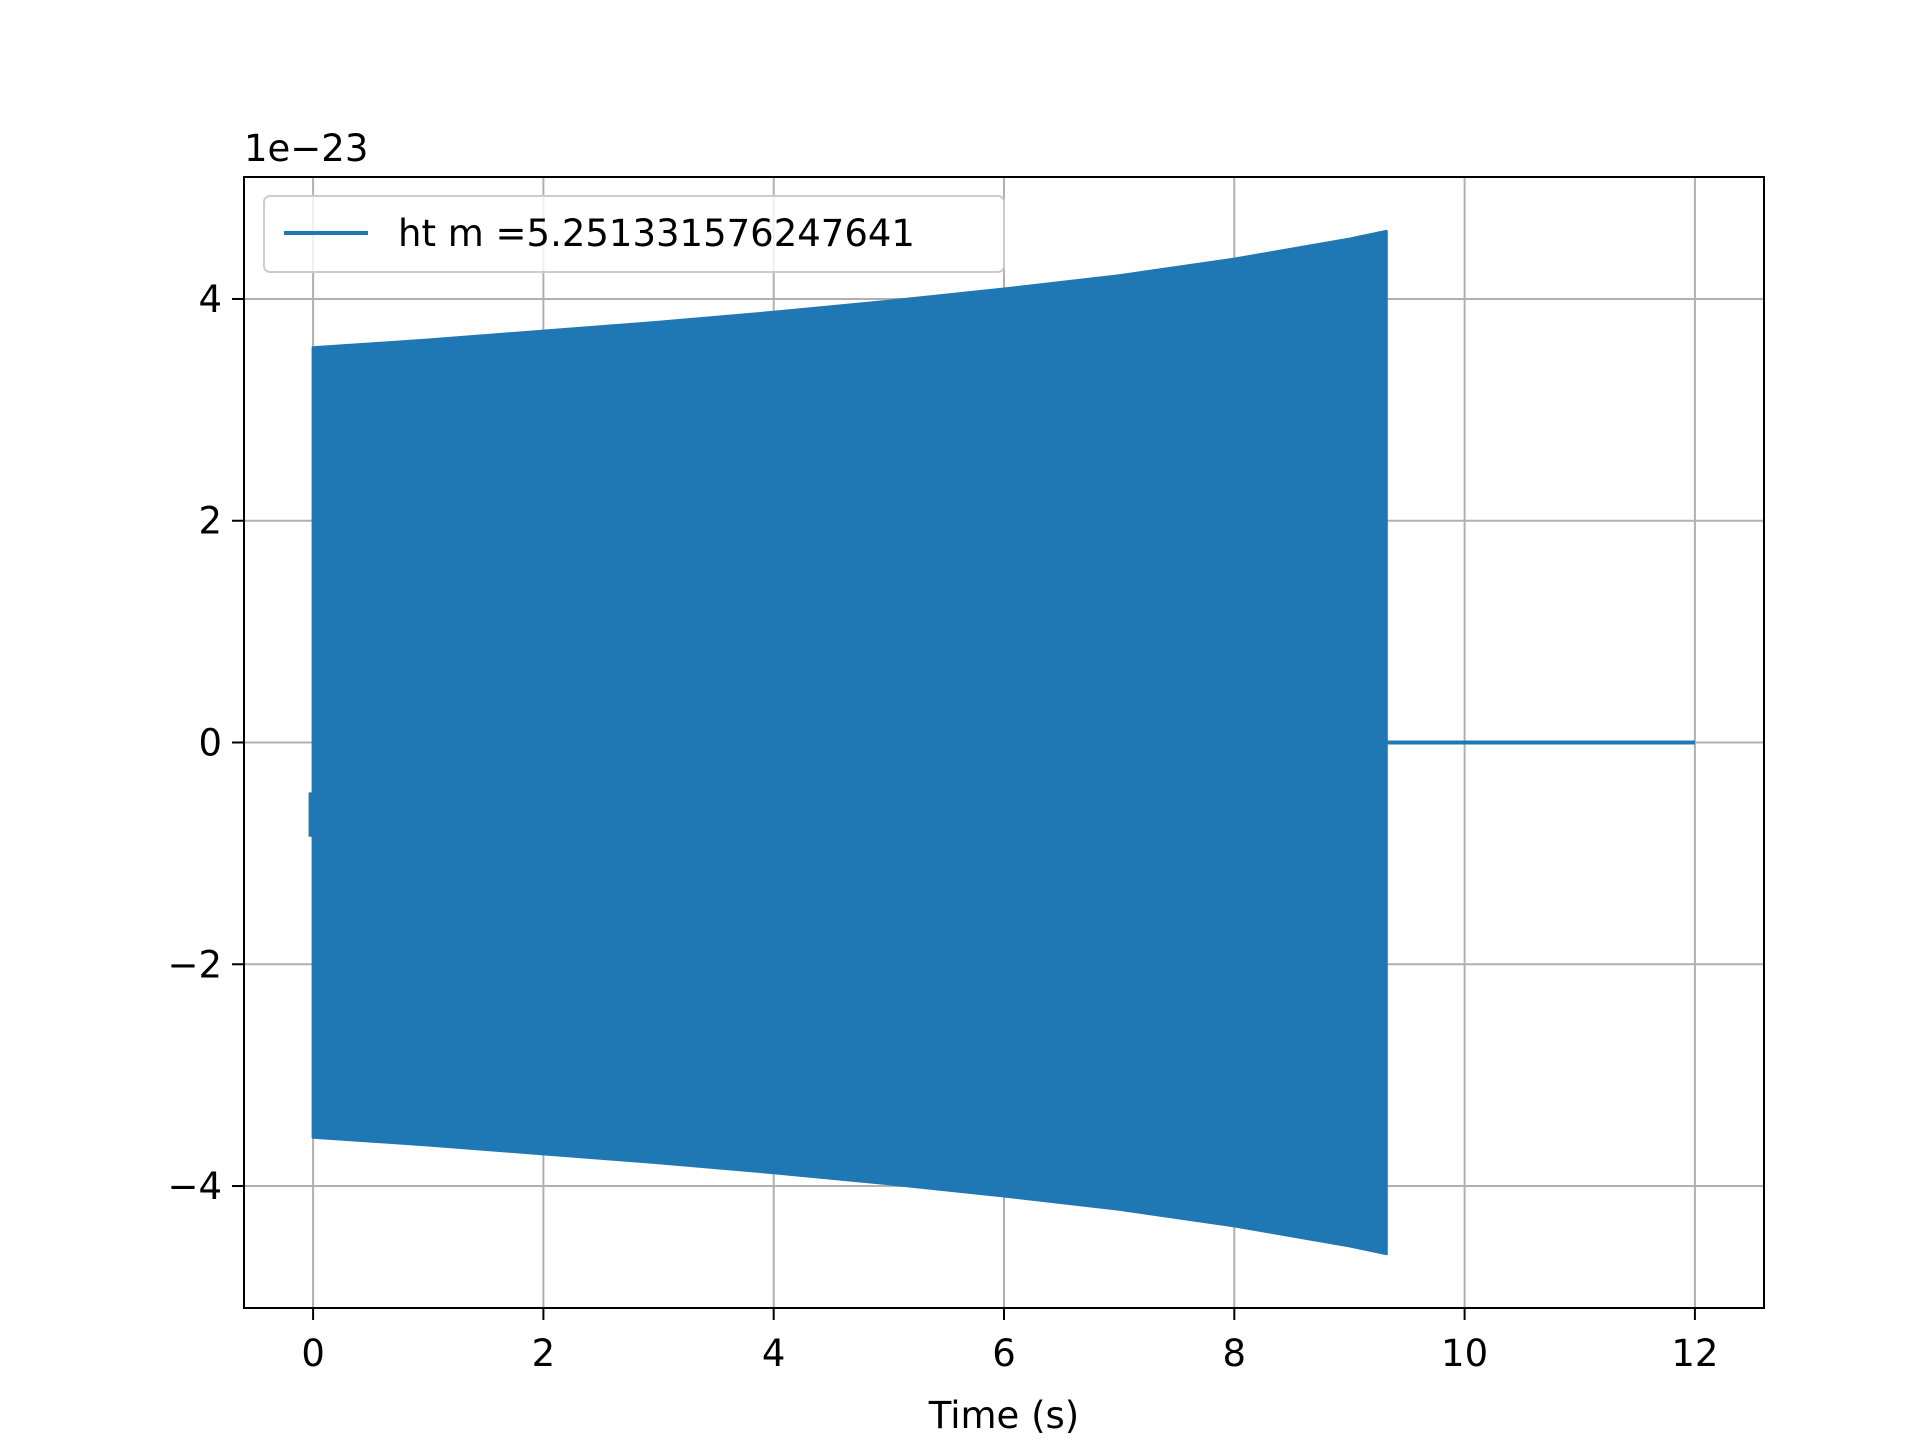 The height and width of the screenshot is (1440, 1920). I want to click on y-offset-label: 1e−23, so click(306, 148).